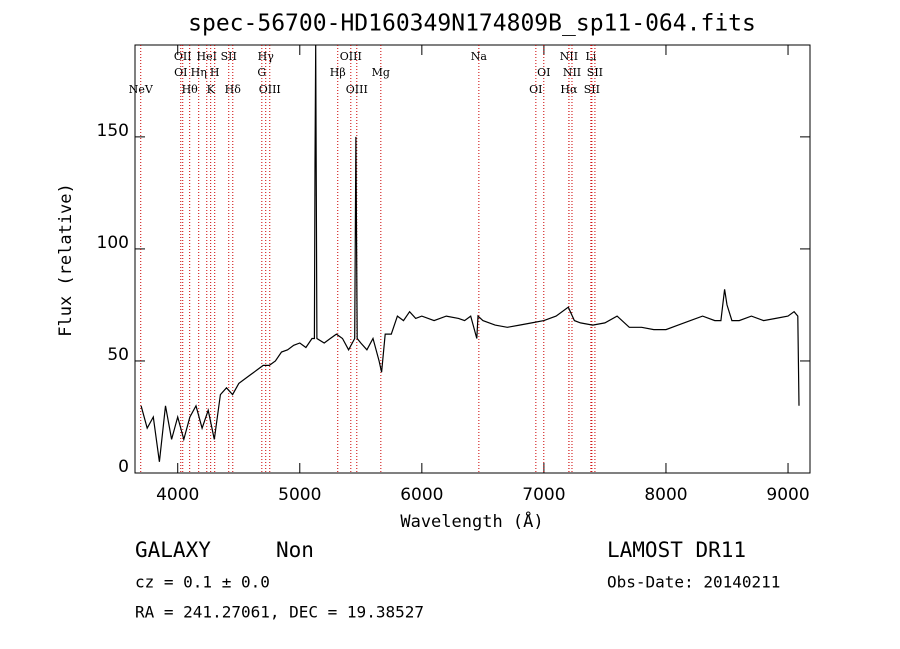 The width and height of the screenshot is (900, 649). What do you see at coordinates (569, 89) in the screenshot?
I see `line-label: Hα` at bounding box center [569, 89].